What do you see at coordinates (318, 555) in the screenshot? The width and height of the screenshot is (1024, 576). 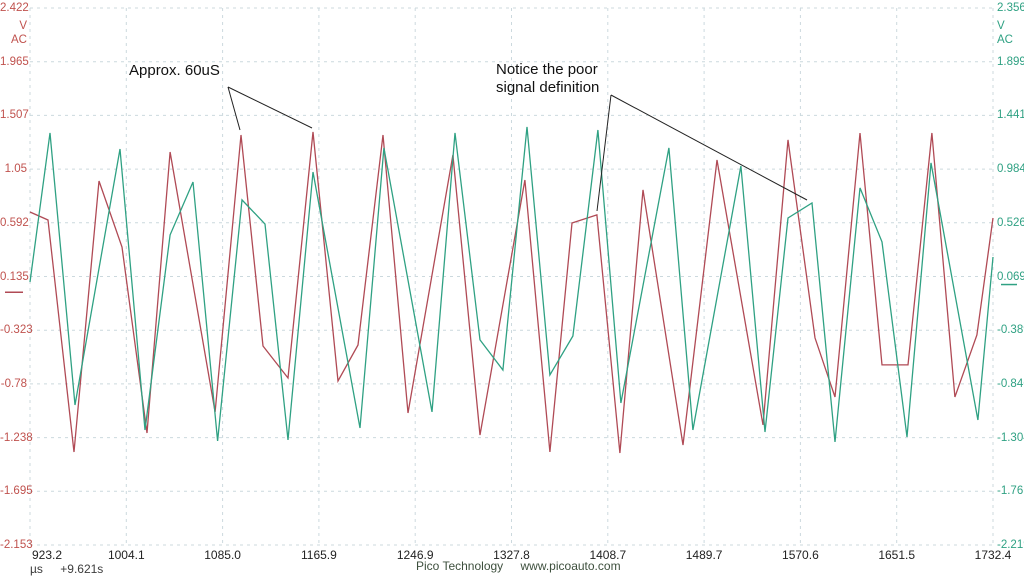 I see `x-axis-tick-label: 1165.9` at bounding box center [318, 555].